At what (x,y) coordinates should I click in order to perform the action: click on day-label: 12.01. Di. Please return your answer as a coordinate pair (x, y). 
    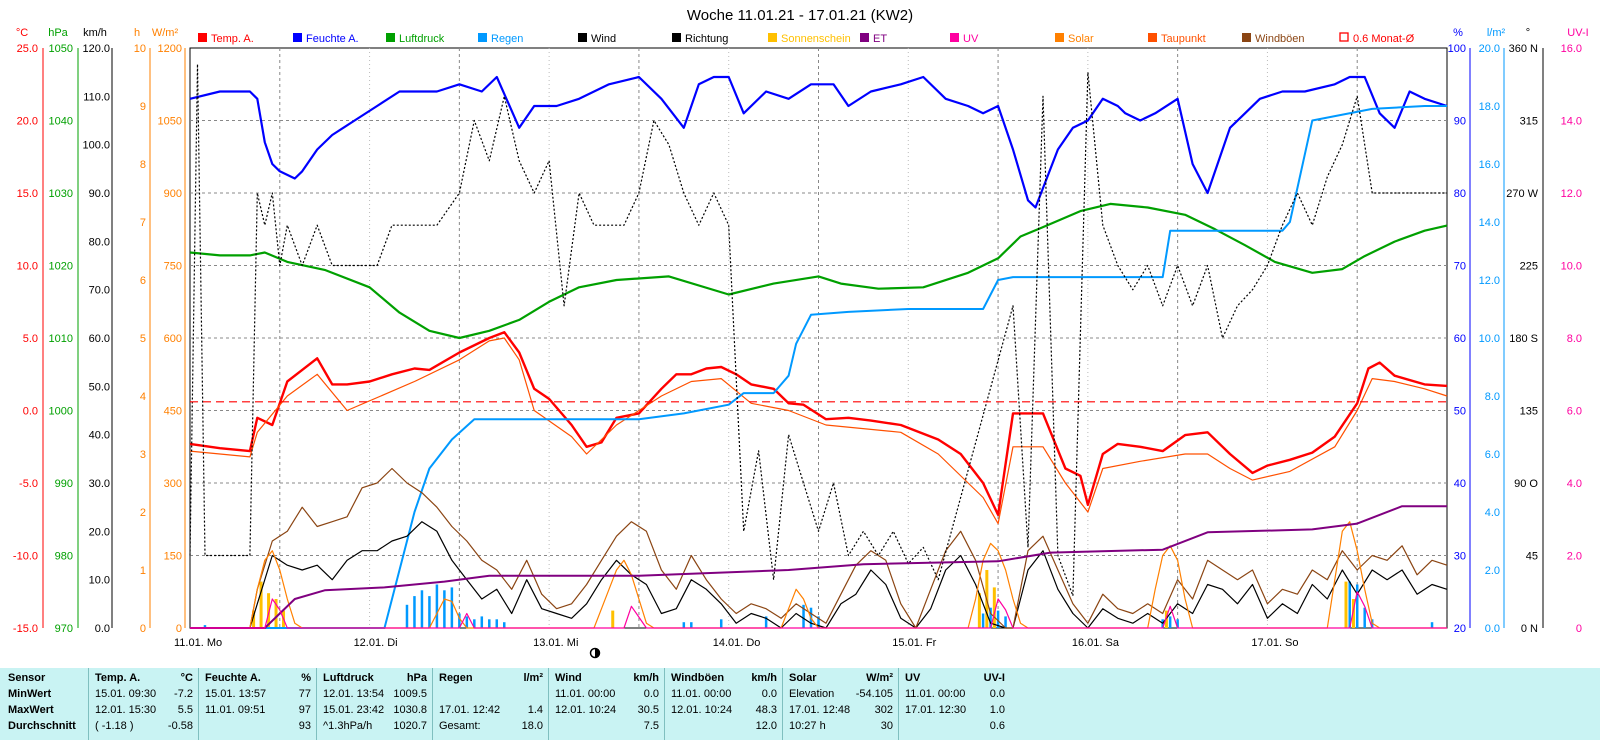
    Looking at the image, I should click on (376, 643).